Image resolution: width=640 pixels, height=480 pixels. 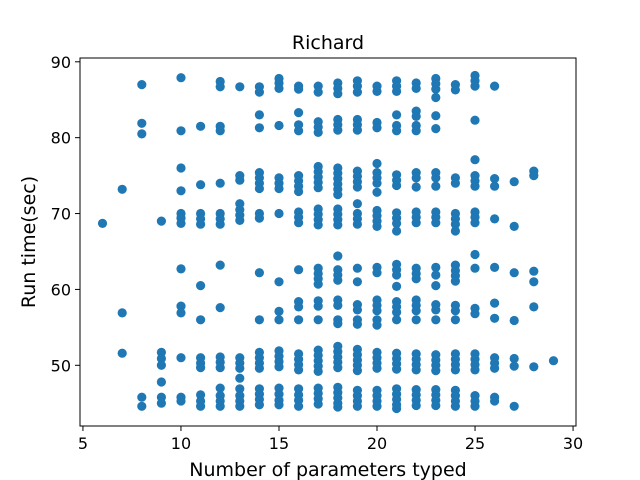 What do you see at coordinates (61, 62) in the screenshot?
I see `y-tick-label: 90` at bounding box center [61, 62].